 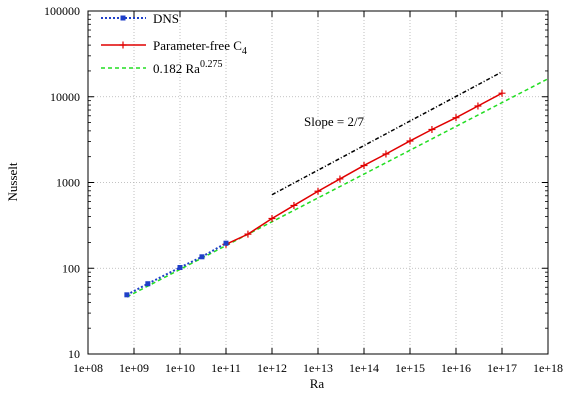 I want to click on slope-annotation: Slope = 2/7, so click(x=334, y=121).